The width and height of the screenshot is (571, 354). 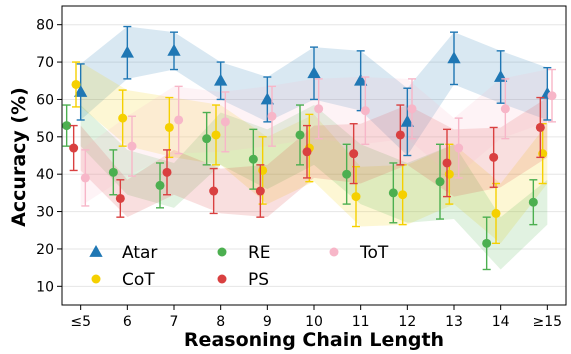 I want to click on x-tick-label: ≥15, so click(x=548, y=322).